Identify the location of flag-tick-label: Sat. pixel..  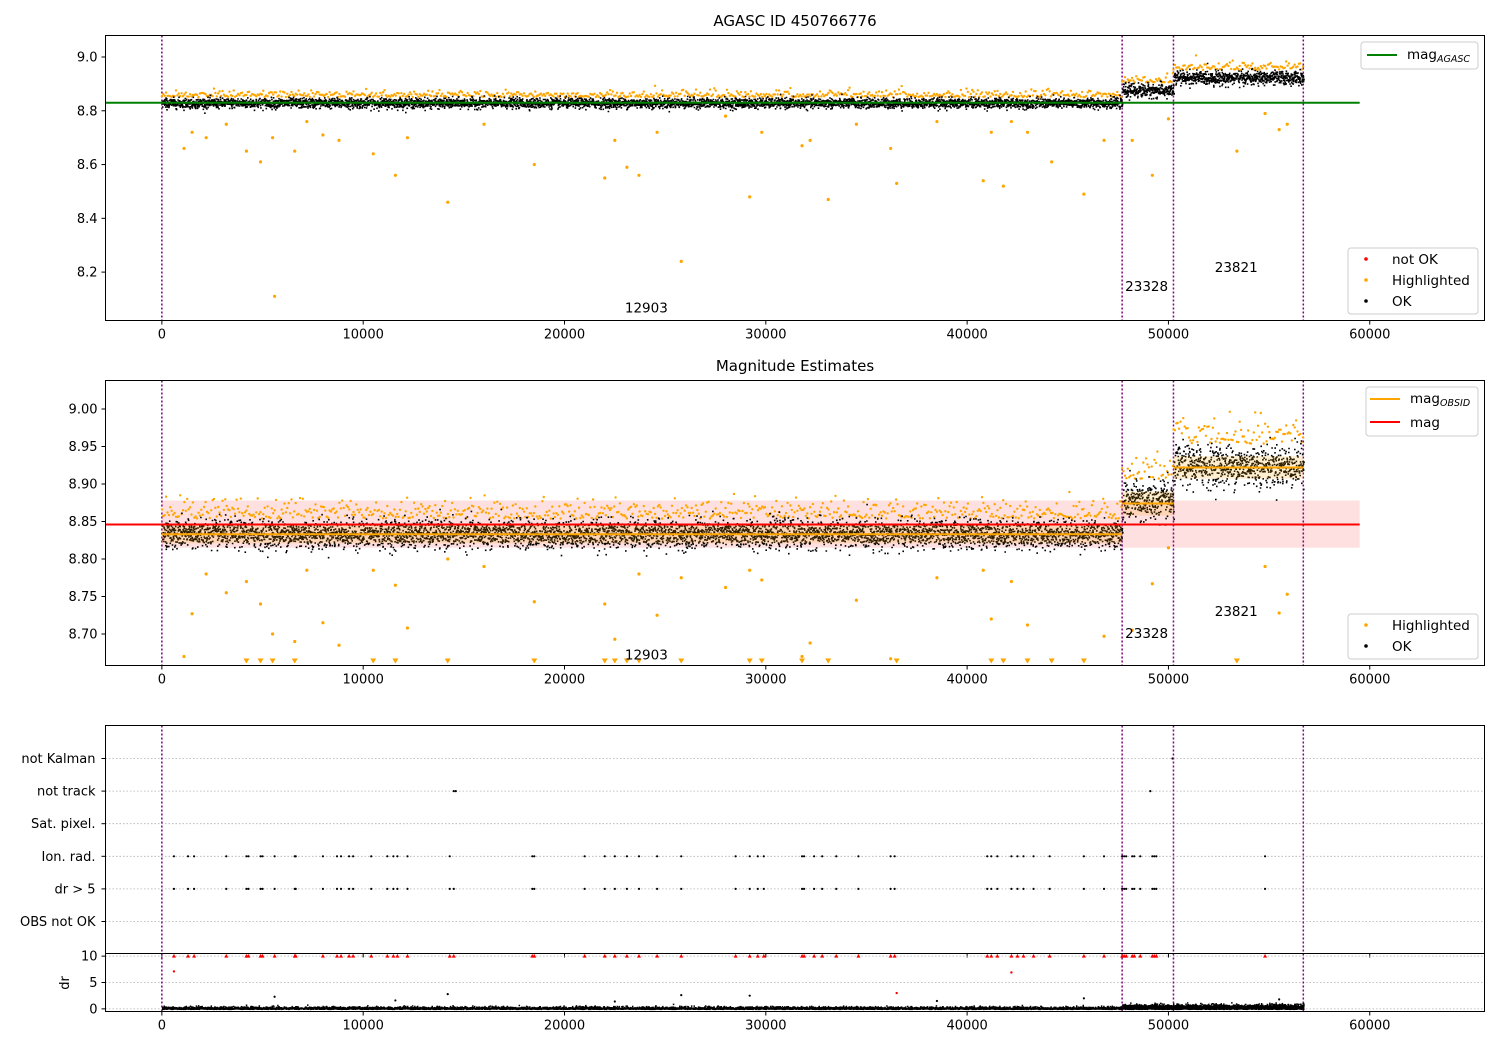
(63, 824).